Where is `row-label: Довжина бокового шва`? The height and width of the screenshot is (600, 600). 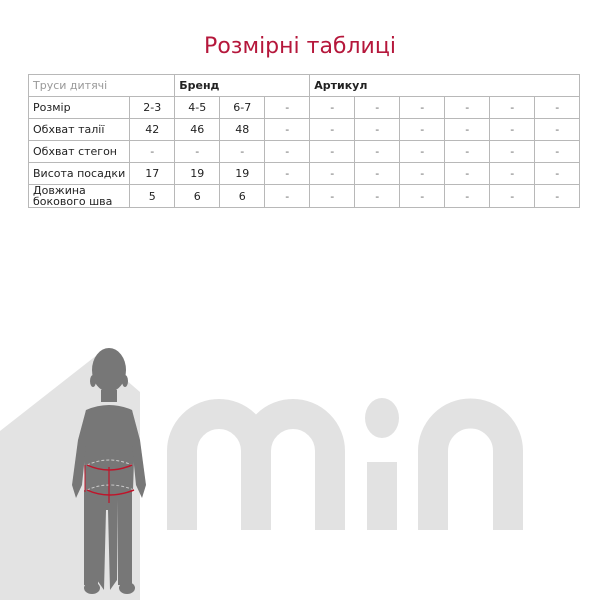 row-label: Довжина бокового шва is located at coordinates (79, 196).